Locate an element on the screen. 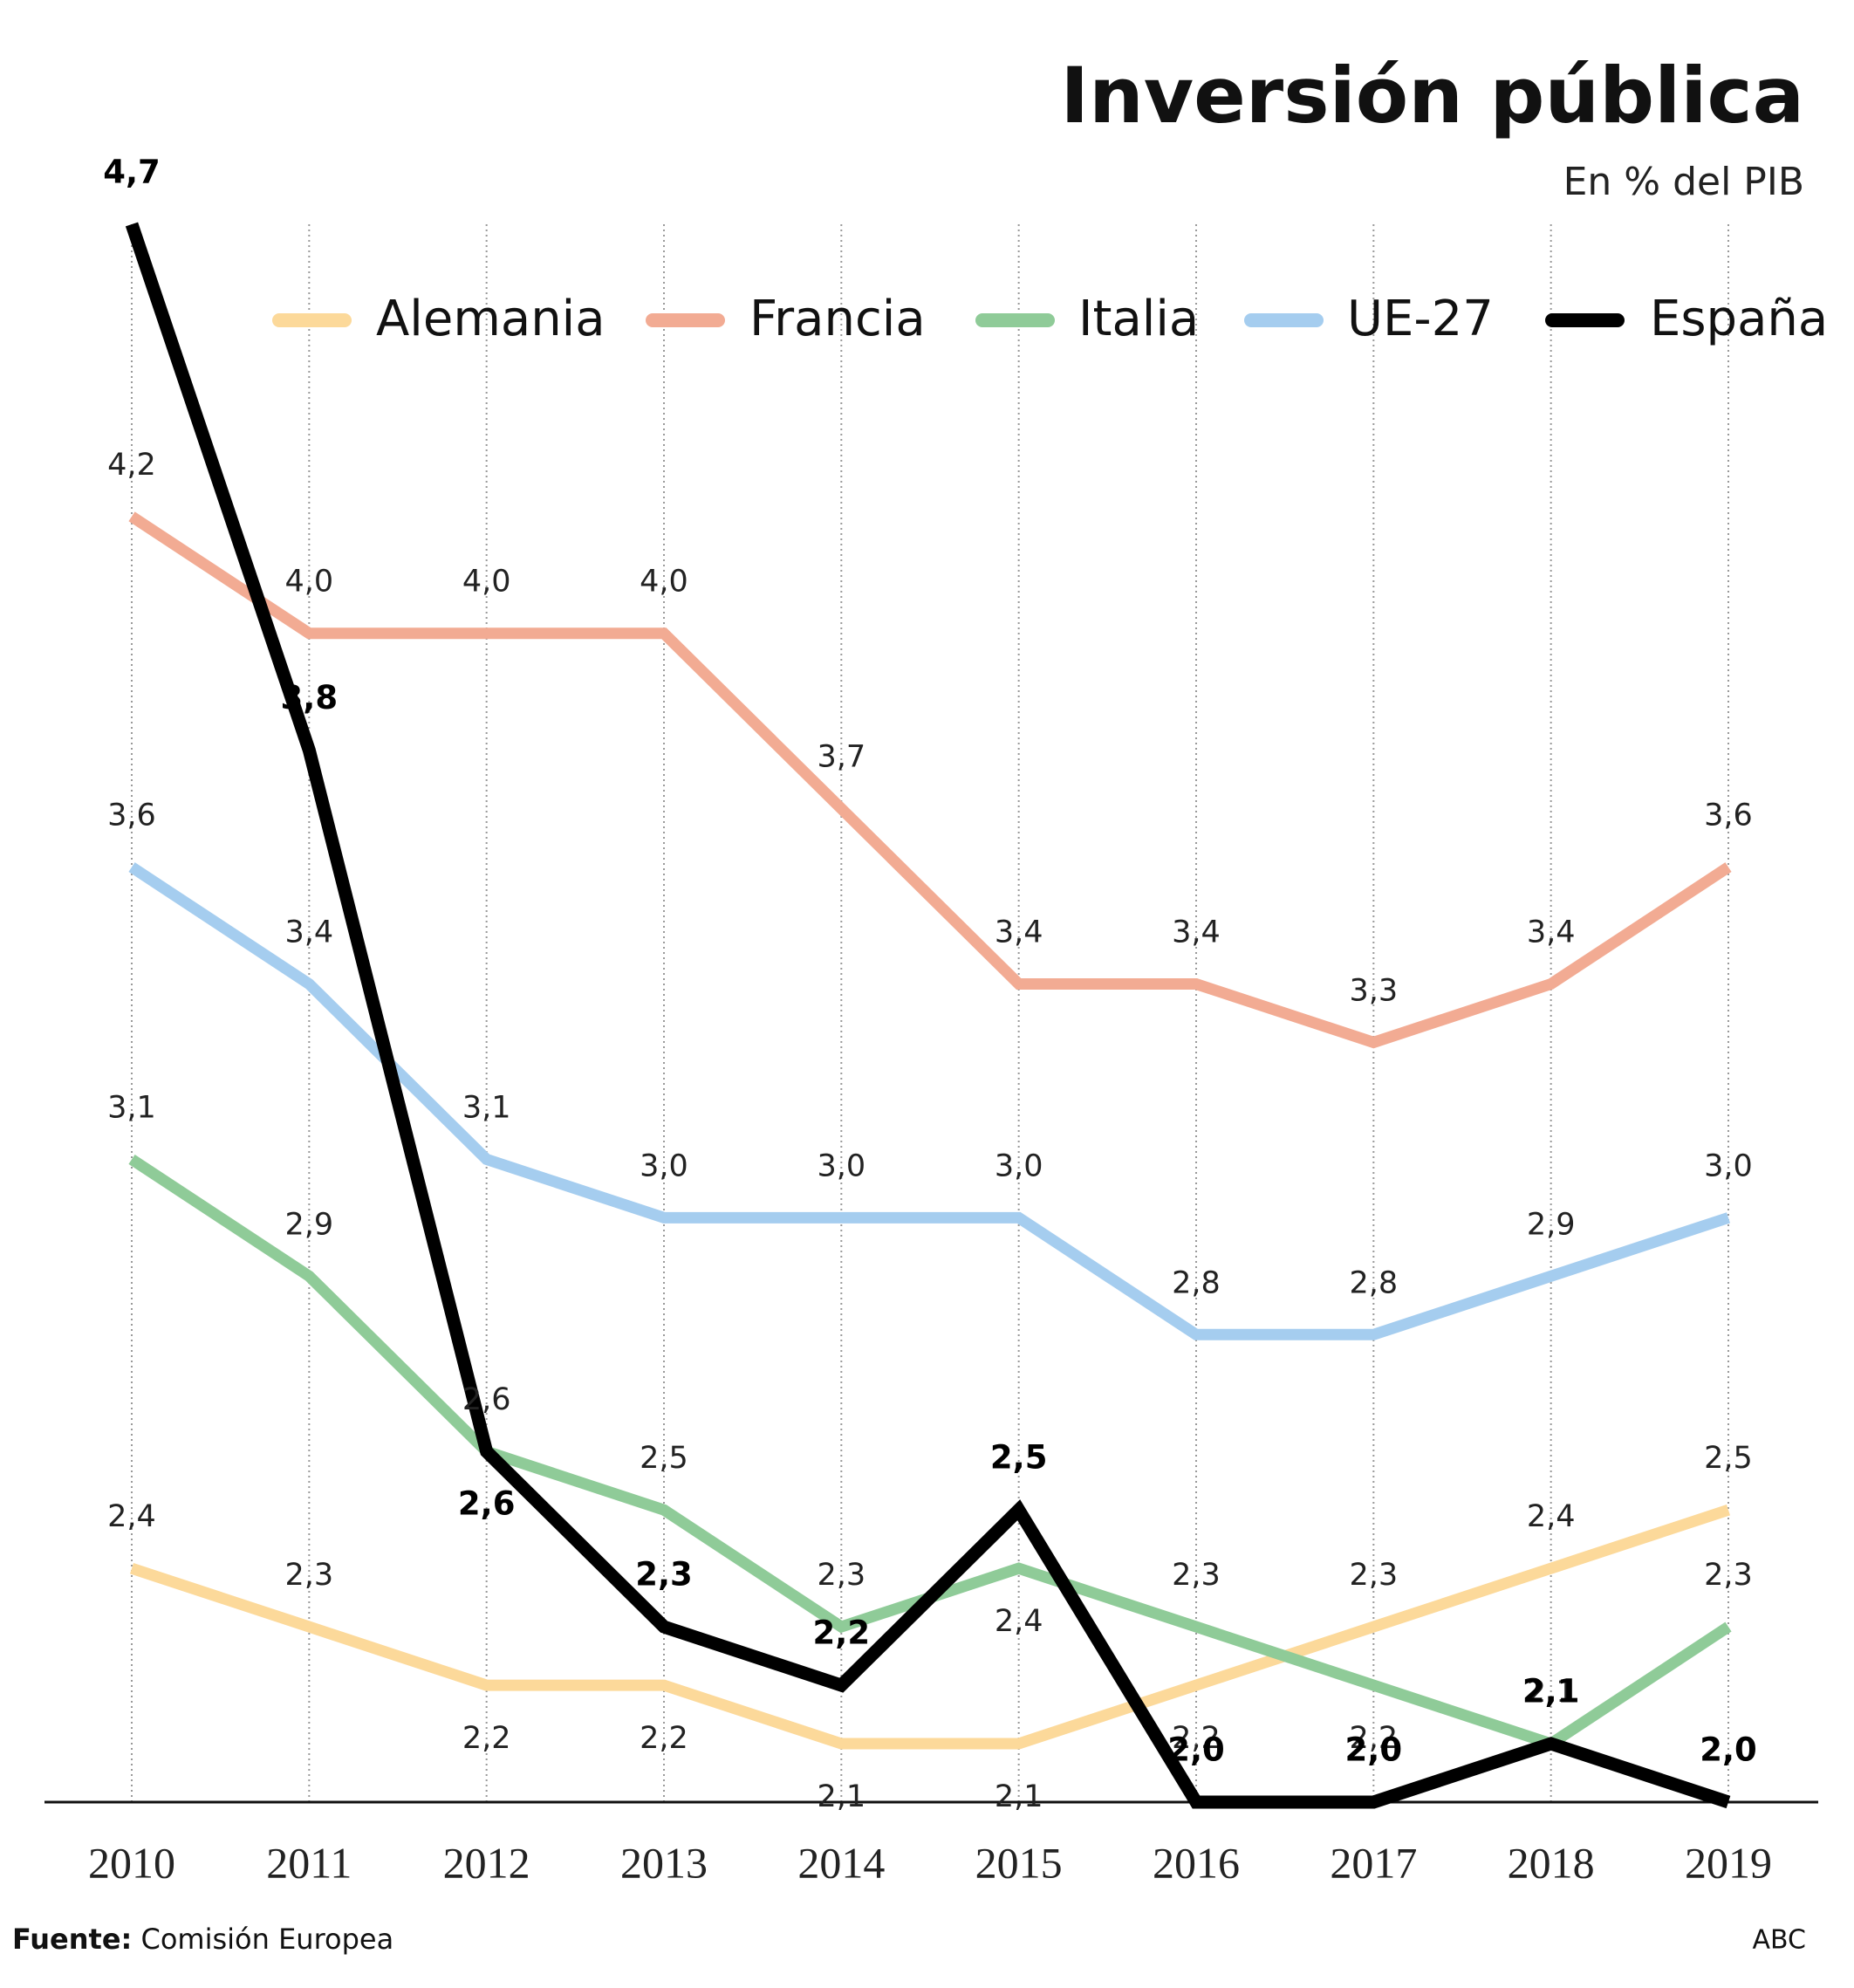  legend-label: UE-27 is located at coordinates (1420, 319).